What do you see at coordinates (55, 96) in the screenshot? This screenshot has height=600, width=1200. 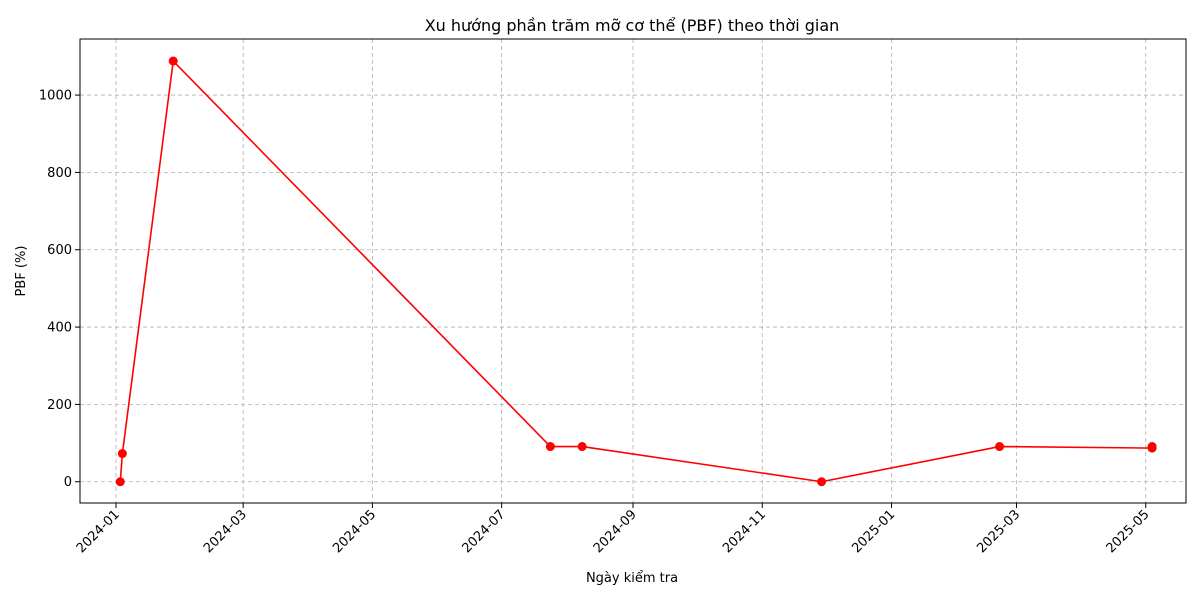 I see `y-tick-label: 1000` at bounding box center [55, 96].